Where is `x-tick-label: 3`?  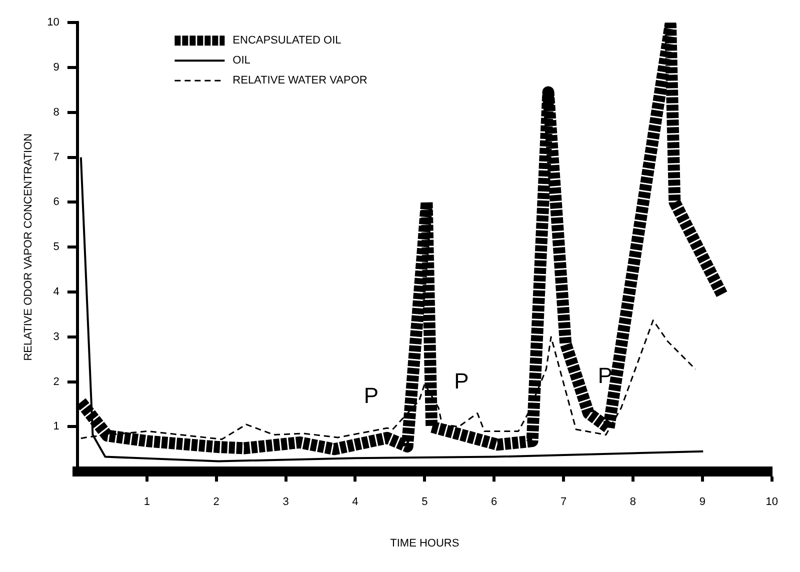
x-tick-label: 3 is located at coordinates (285, 502).